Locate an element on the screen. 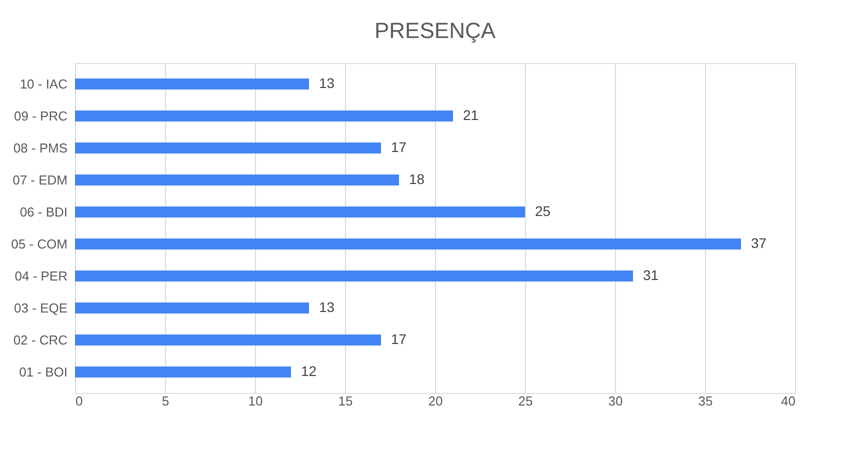  x-tick-label: 10 is located at coordinates (255, 401).